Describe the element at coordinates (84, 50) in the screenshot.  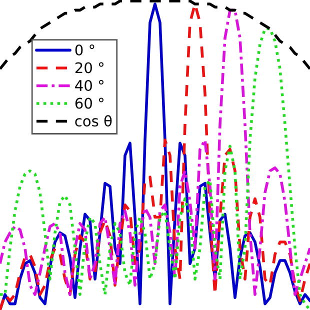
I see `legend-label: 0 °` at that location.